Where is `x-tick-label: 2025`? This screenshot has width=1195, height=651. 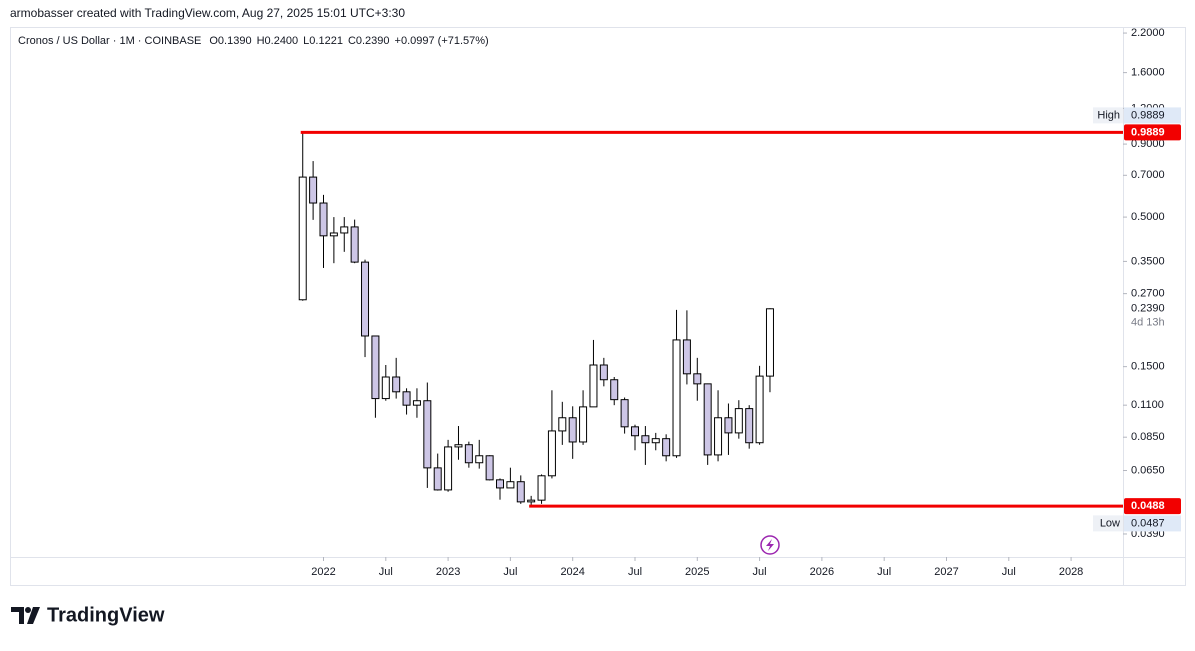 x-tick-label: 2025 is located at coordinates (697, 572).